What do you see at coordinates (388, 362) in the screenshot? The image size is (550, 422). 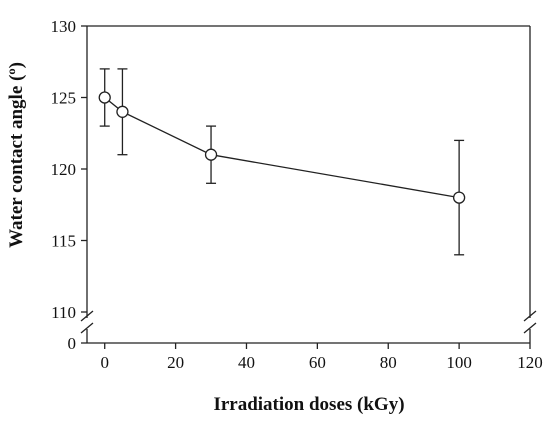 I see `x-tick-label: 80` at bounding box center [388, 362].